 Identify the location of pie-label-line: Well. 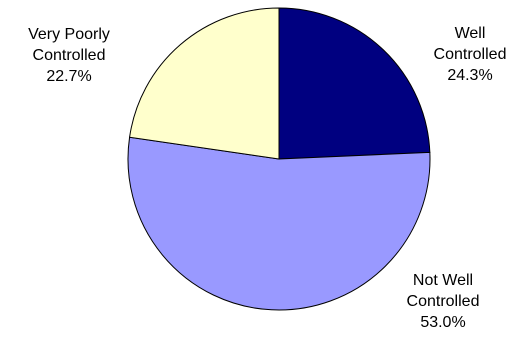
(470, 33).